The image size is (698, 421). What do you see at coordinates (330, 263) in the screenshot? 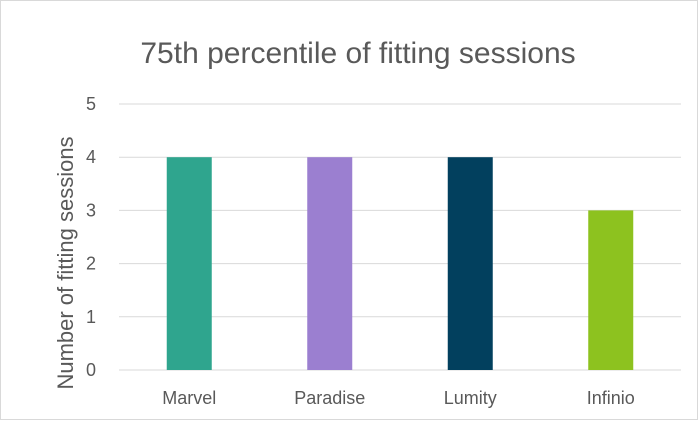
I see `bar-paradise` at bounding box center [330, 263].